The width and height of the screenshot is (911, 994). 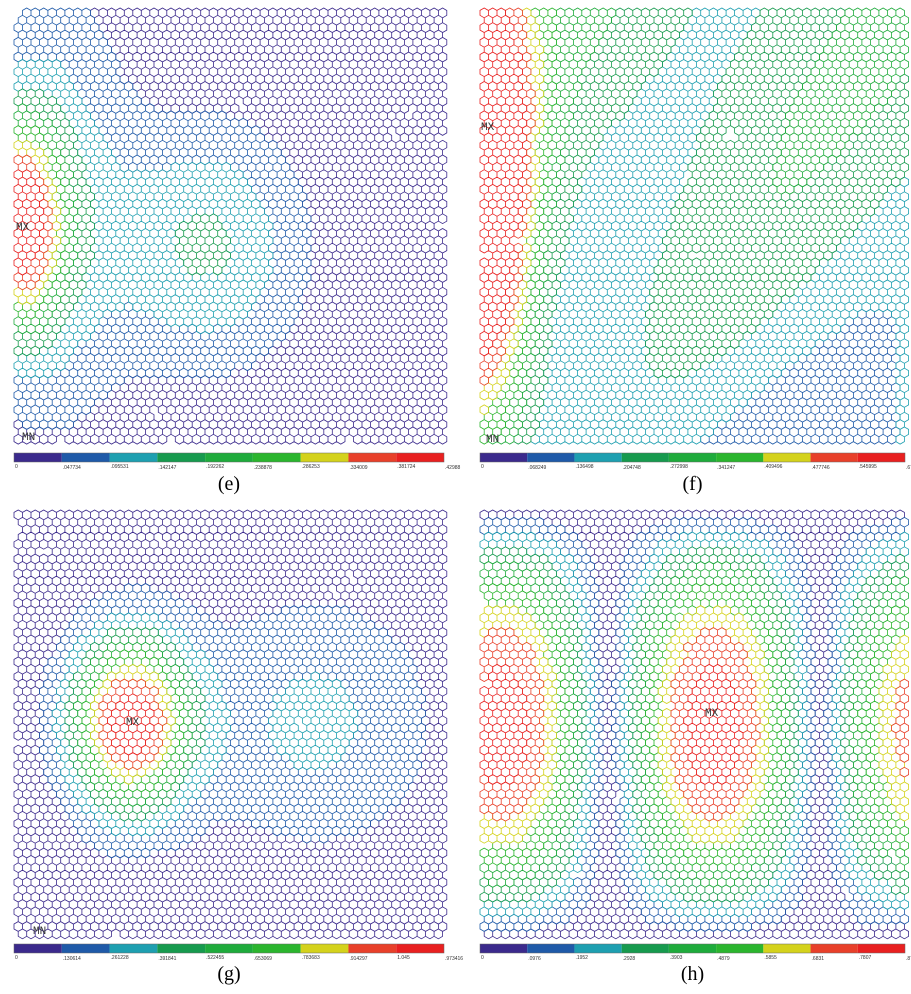 I want to click on colorbar-label: 1.045, so click(x=403, y=958).